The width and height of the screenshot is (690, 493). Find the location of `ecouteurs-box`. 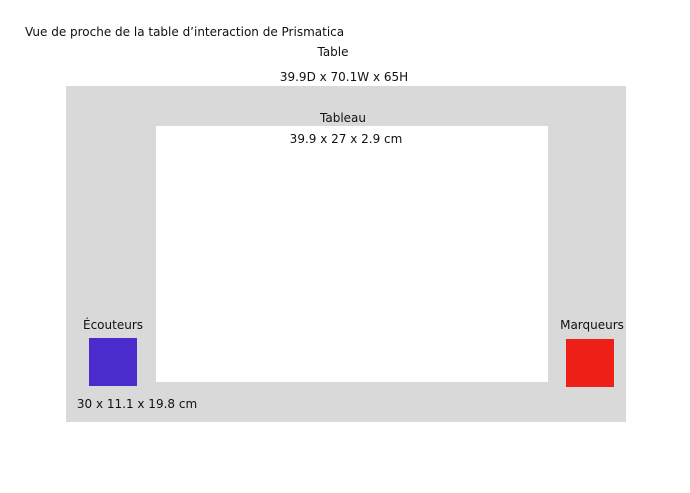

ecouteurs-box is located at coordinates (113, 362).